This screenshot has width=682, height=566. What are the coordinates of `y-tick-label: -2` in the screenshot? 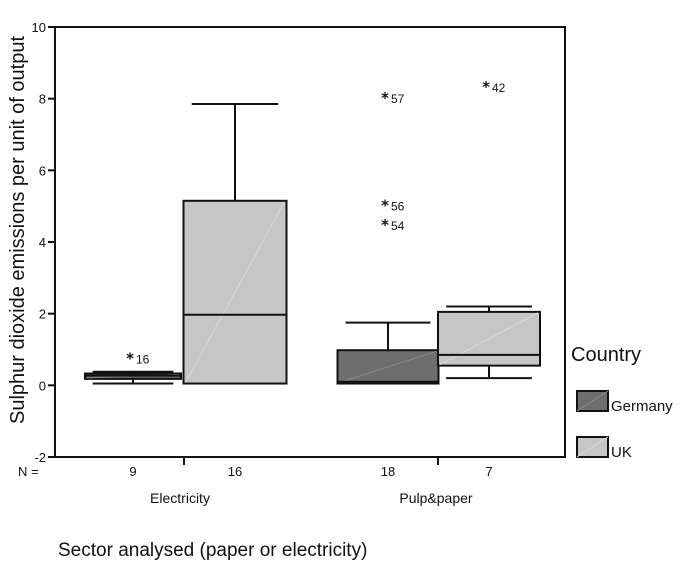 It's located at (40, 457).